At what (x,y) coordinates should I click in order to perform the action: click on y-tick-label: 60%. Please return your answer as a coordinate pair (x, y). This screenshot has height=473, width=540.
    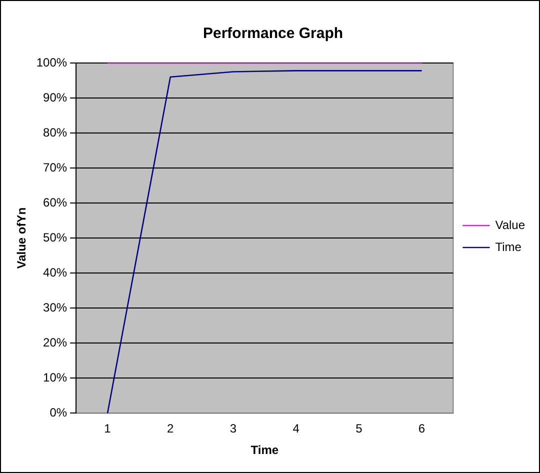
    Looking at the image, I should click on (55, 202).